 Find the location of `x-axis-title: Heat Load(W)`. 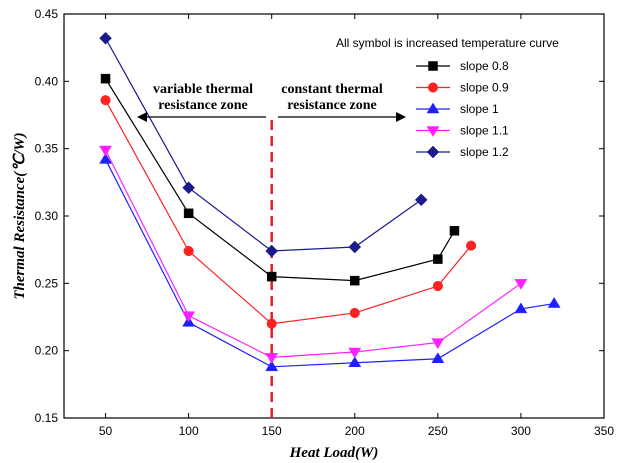

x-axis-title: Heat Load(W) is located at coordinates (334, 453).